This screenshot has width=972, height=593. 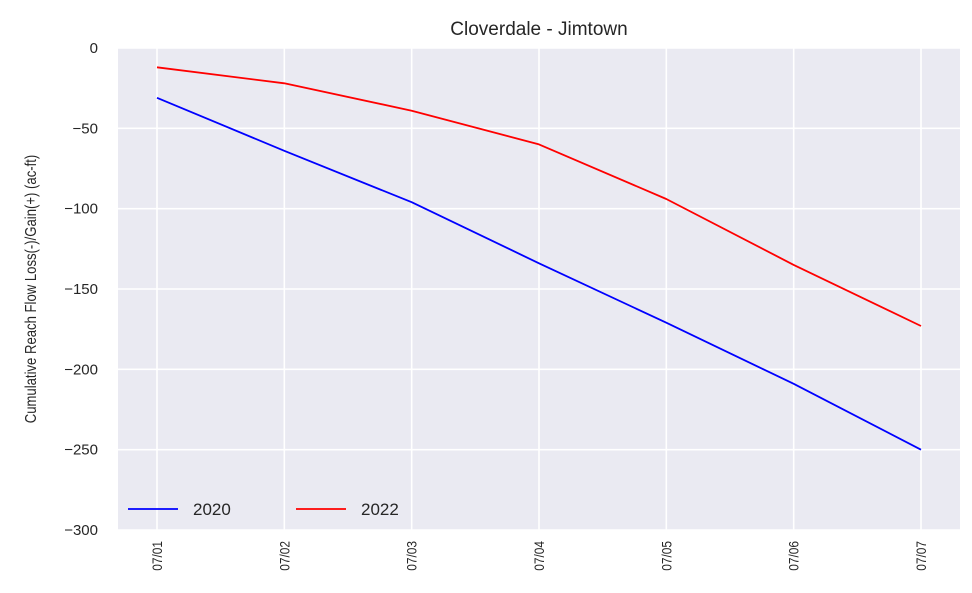 I want to click on x-tick-label: 07/04, so click(x=539, y=556).